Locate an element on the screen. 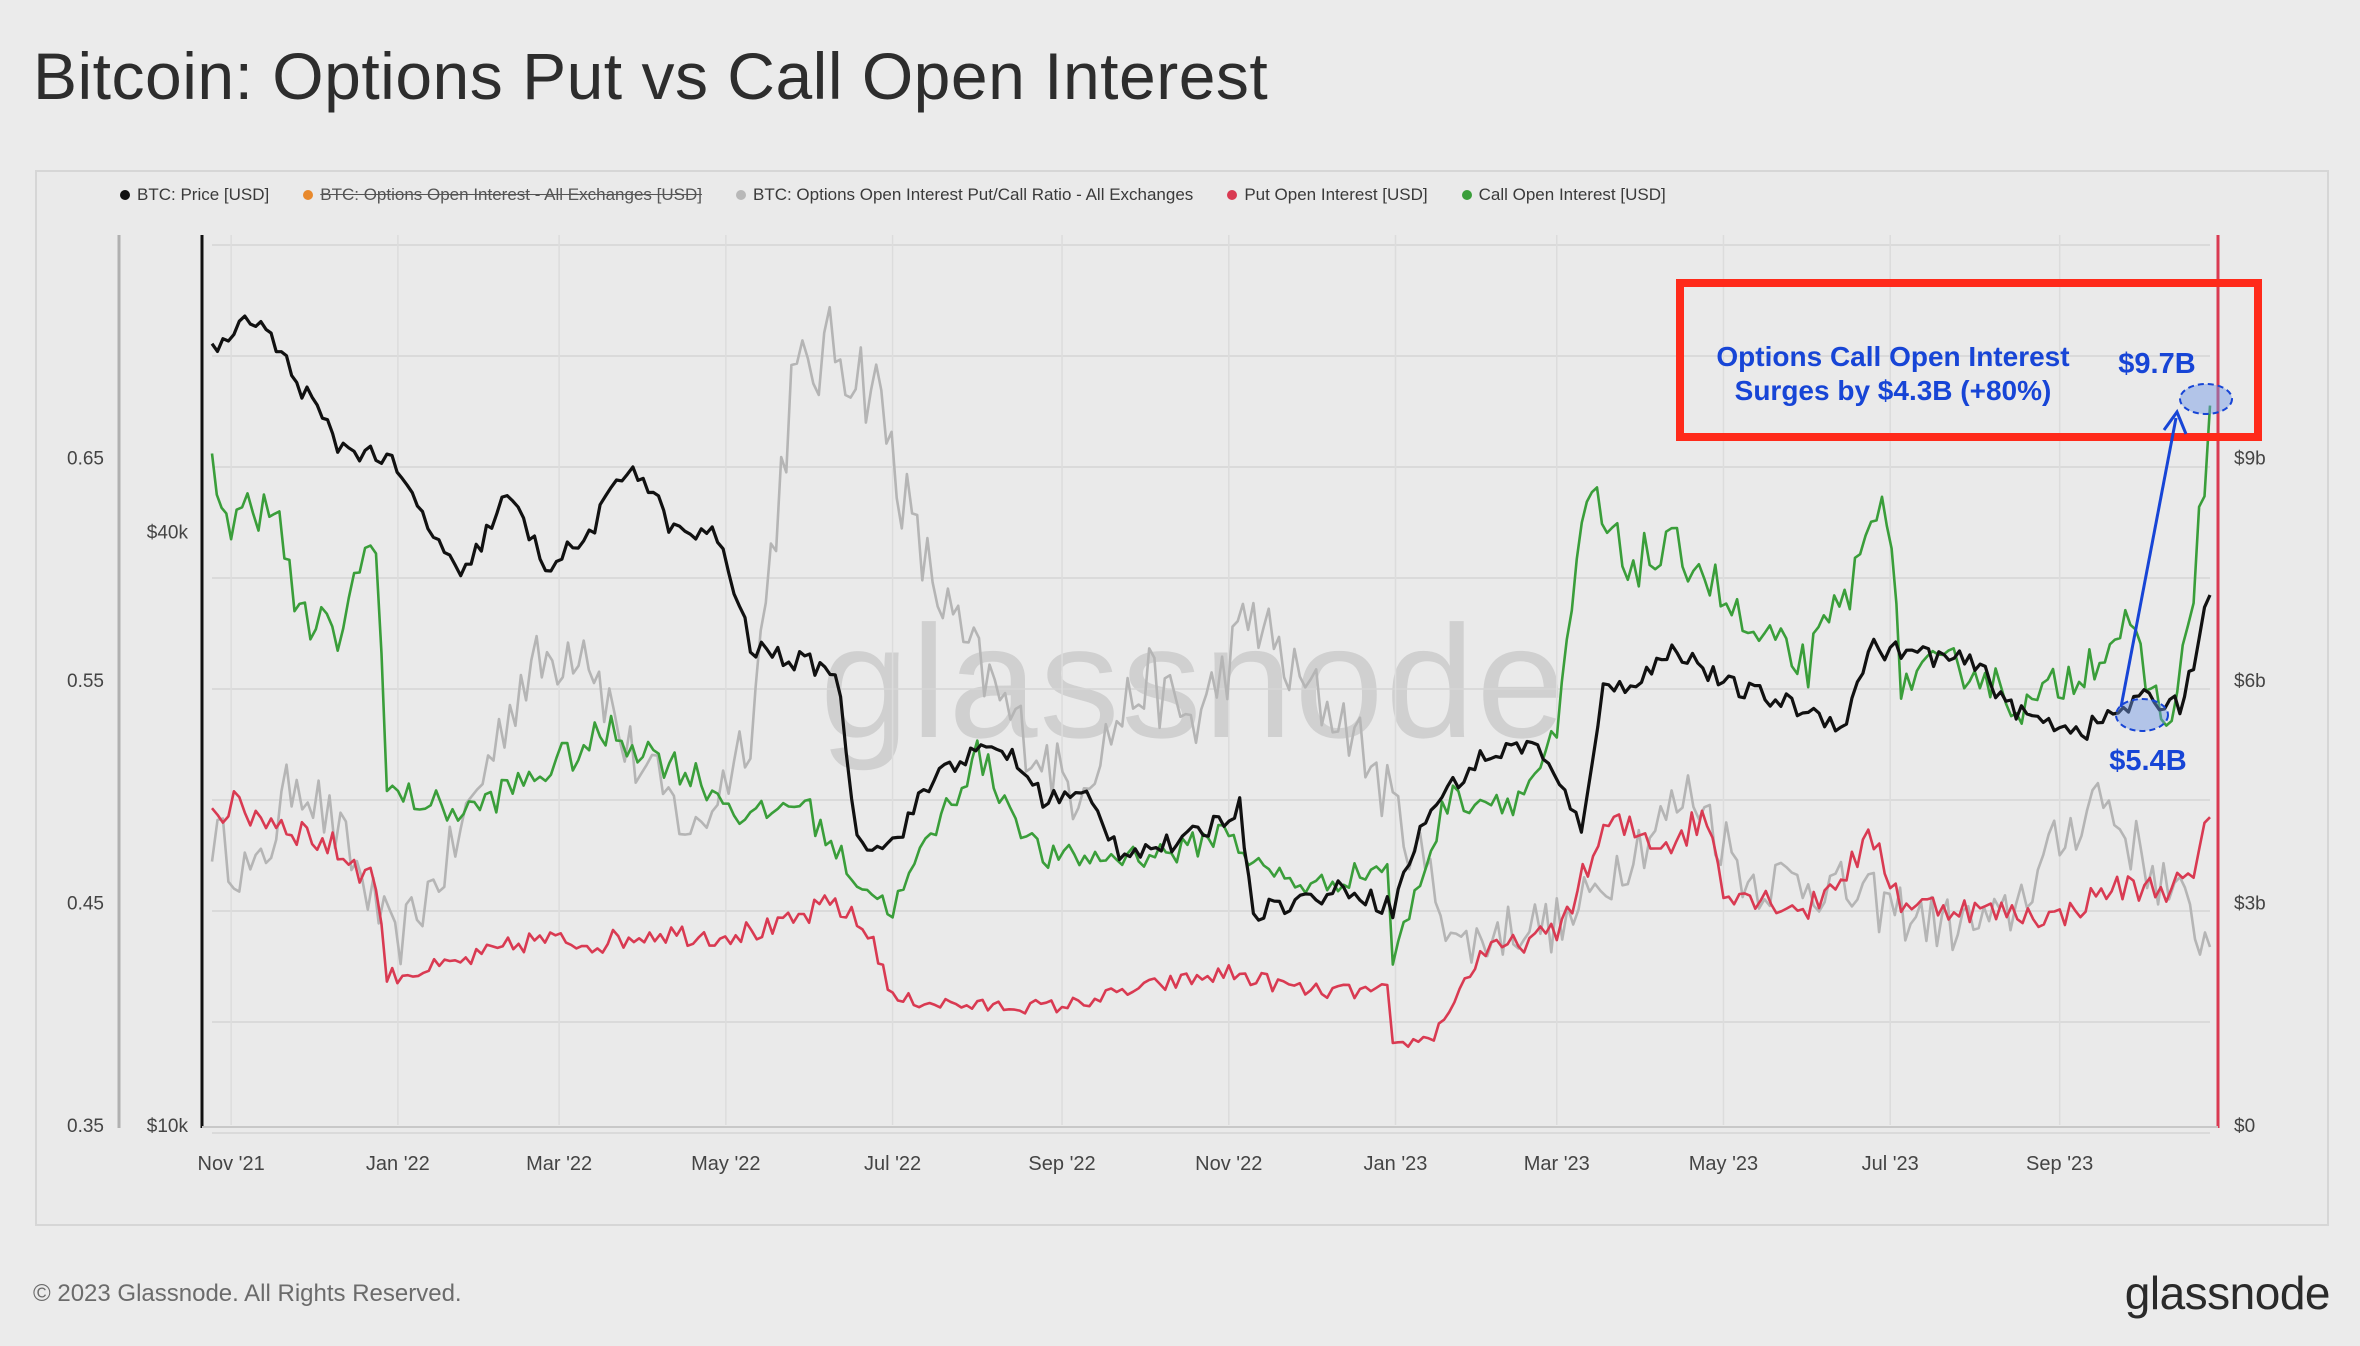 This screenshot has width=2360, height=1346. annotation-high-marker is located at coordinates (2206, 399).